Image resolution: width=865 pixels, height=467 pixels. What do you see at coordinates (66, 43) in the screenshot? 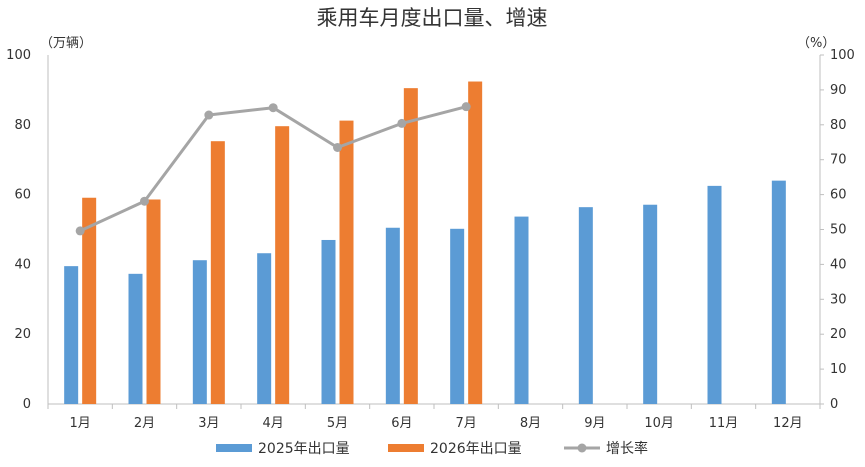
I see `left-axis-unit: （万辆）` at bounding box center [66, 43].